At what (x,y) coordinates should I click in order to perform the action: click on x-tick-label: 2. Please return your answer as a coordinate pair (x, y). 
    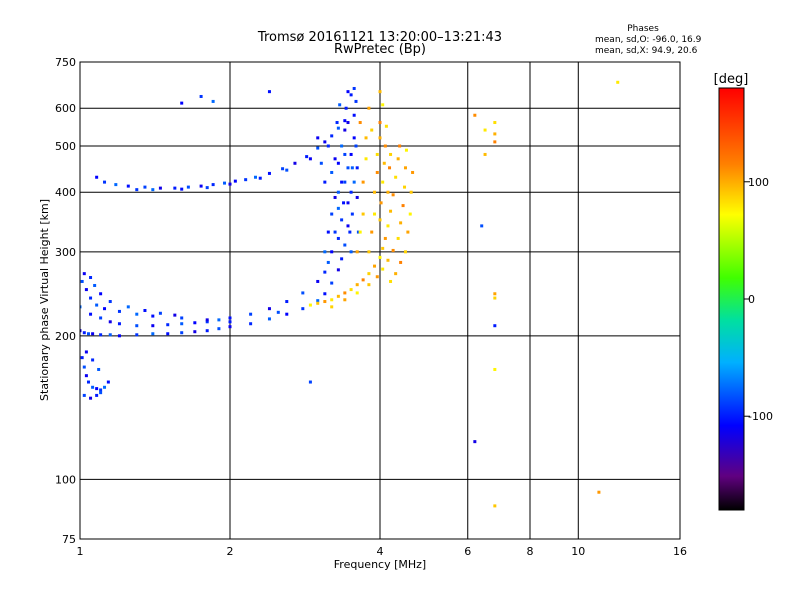
    Looking at the image, I should click on (230, 551).